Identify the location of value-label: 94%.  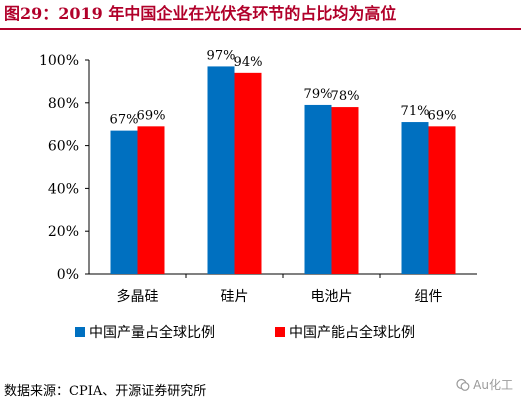
(248, 62).